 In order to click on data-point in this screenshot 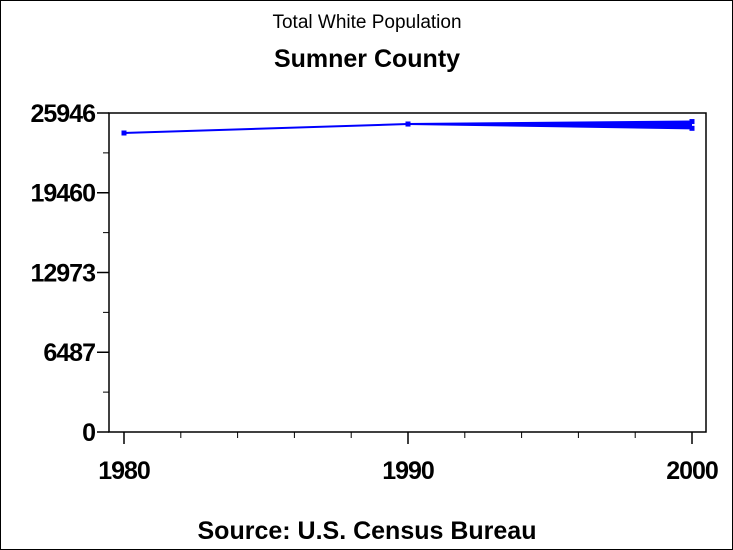, I will do `click(124, 133)`.